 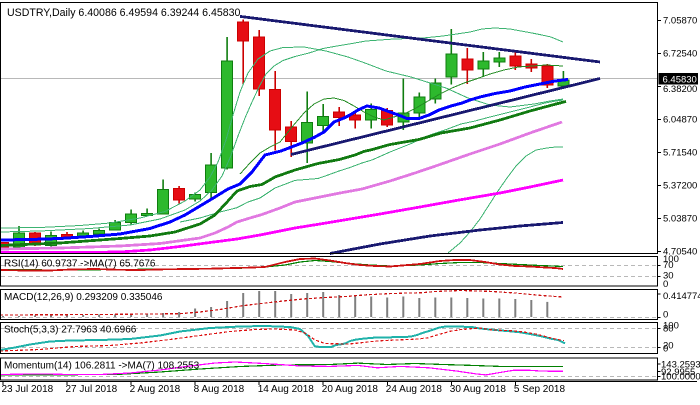 I want to click on svg-text: 8 Aug 2018, so click(x=219, y=389).